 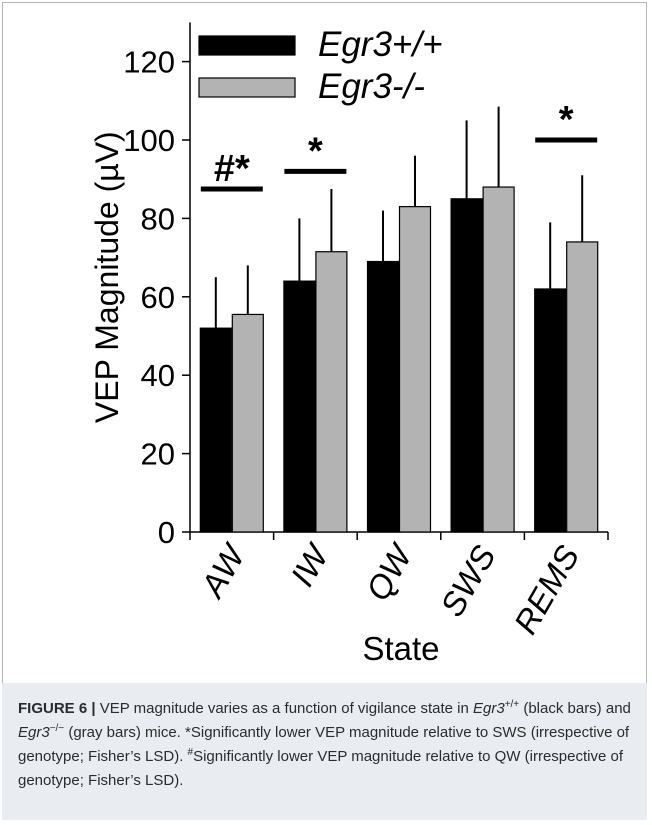 What do you see at coordinates (512, 704) in the screenshot?
I see `caption-sup-1: +/+` at bounding box center [512, 704].